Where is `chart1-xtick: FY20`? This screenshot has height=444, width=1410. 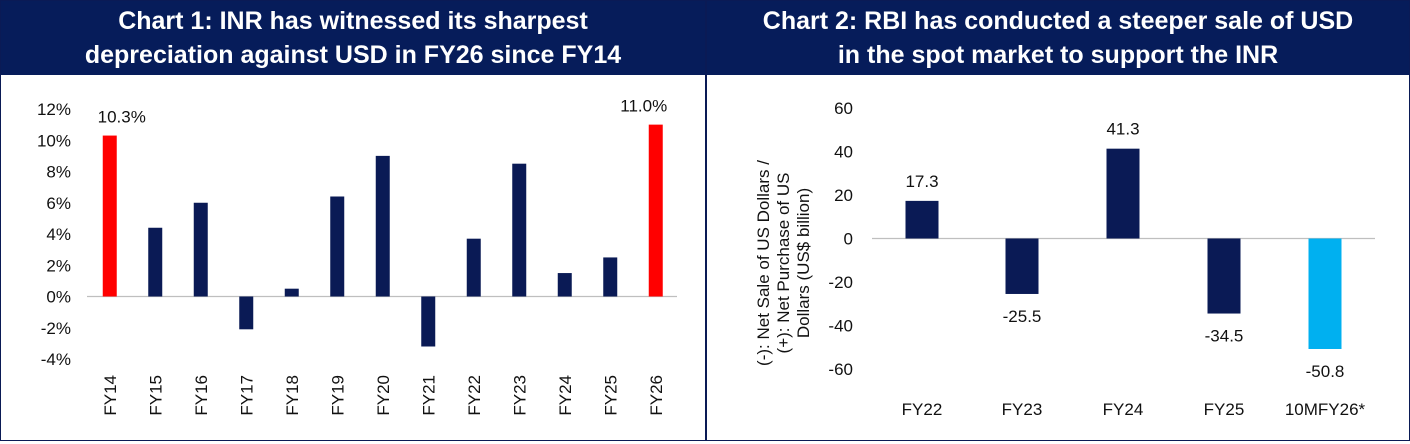
chart1-xtick: FY20 is located at coordinates (383, 395).